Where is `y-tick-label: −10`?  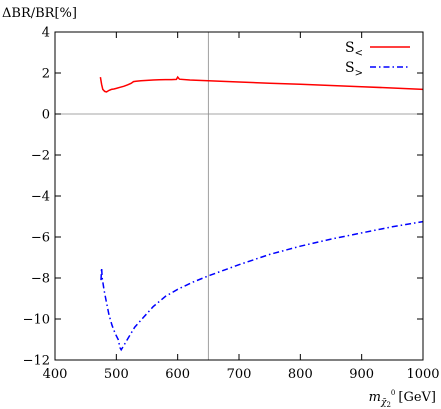
y-tick-label: −10 is located at coordinates (36, 320).